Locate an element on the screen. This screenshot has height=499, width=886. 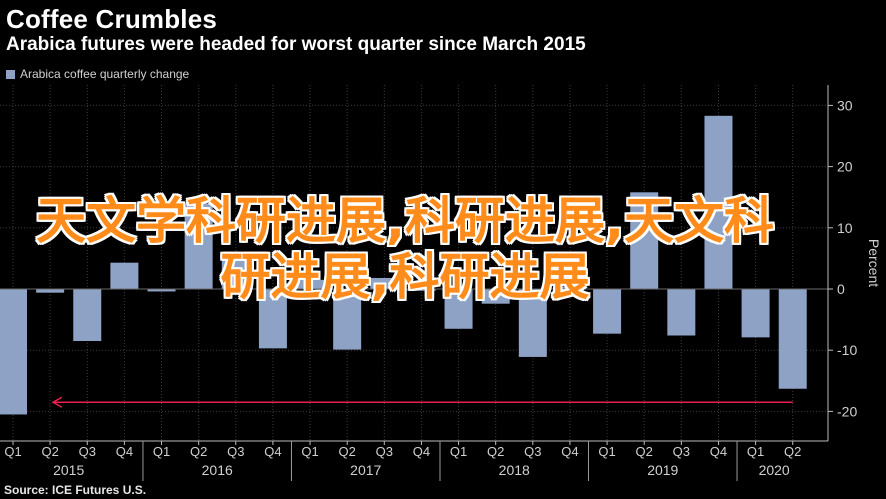
y-tick-label: 0 is located at coordinates (841, 289).